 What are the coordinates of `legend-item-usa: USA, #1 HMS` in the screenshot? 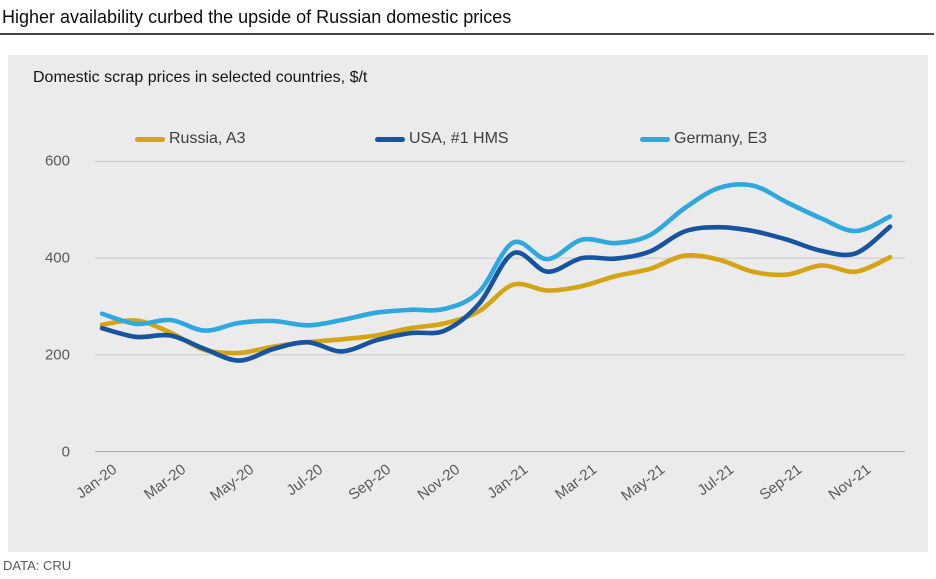 It's located at (442, 139).